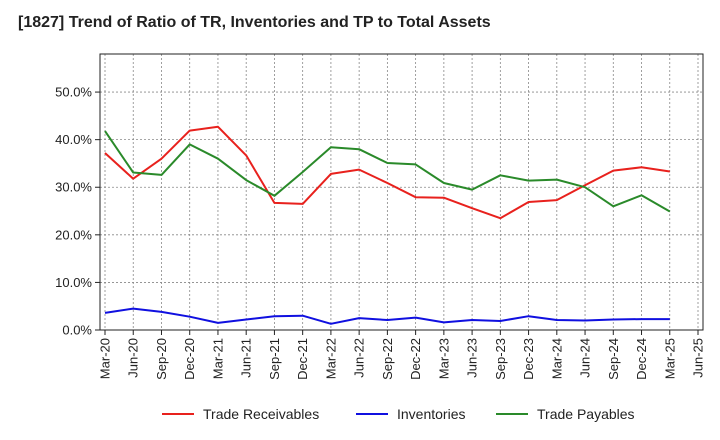  What do you see at coordinates (431, 414) in the screenshot?
I see `legend-label-inventories: Inventories` at bounding box center [431, 414].